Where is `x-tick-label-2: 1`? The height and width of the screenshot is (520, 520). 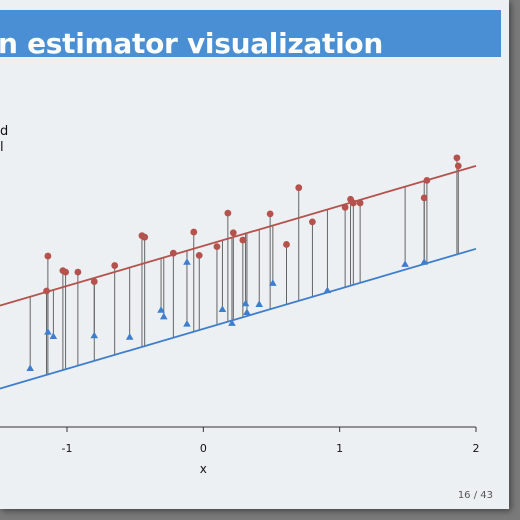 x-tick-label-2: 1 is located at coordinates (339, 448).